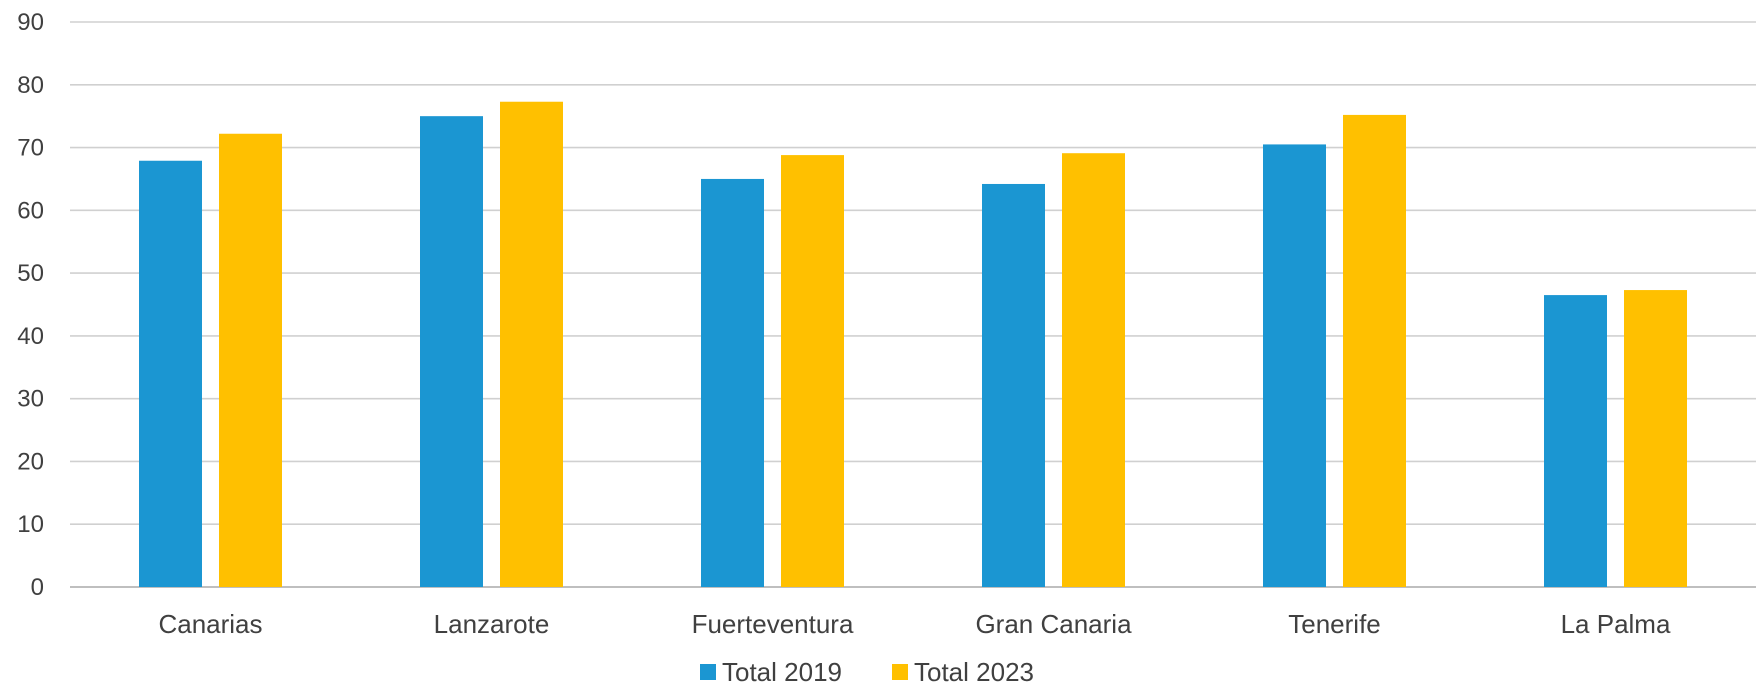 The image size is (1756, 692). What do you see at coordinates (732, 382) in the screenshot?
I see `bar-fuerteventura-total-2019` at bounding box center [732, 382].